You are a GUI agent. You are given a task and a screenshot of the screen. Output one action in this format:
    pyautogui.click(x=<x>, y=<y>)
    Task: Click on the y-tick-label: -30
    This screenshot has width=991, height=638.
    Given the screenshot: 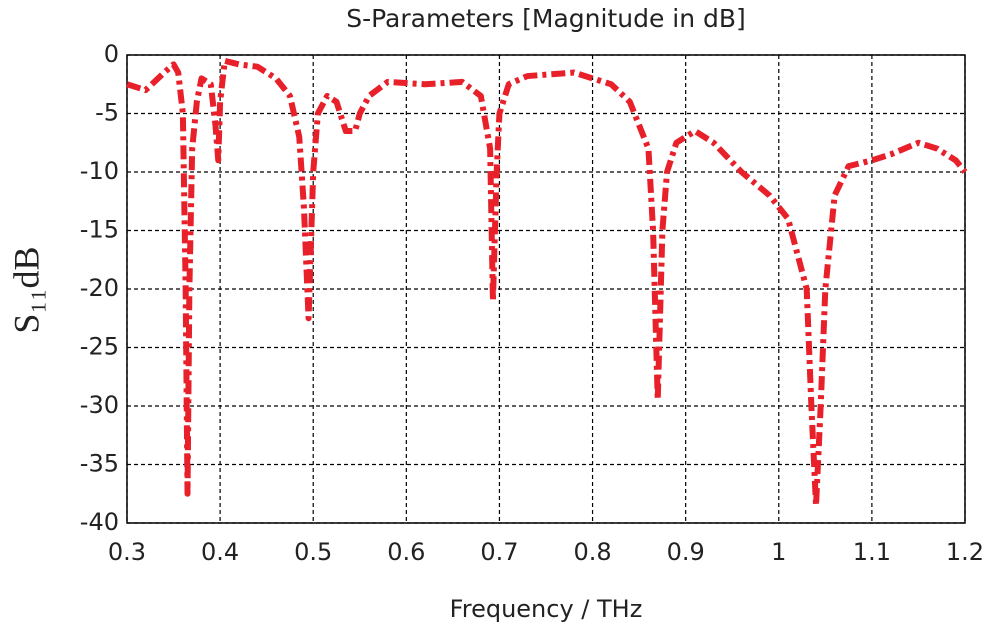 What is the action you would take?
    pyautogui.click(x=99, y=405)
    